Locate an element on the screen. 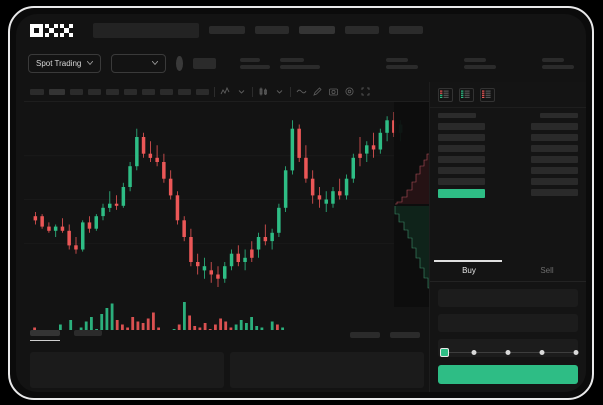  orderbook-view-modes is located at coordinates (508, 95).